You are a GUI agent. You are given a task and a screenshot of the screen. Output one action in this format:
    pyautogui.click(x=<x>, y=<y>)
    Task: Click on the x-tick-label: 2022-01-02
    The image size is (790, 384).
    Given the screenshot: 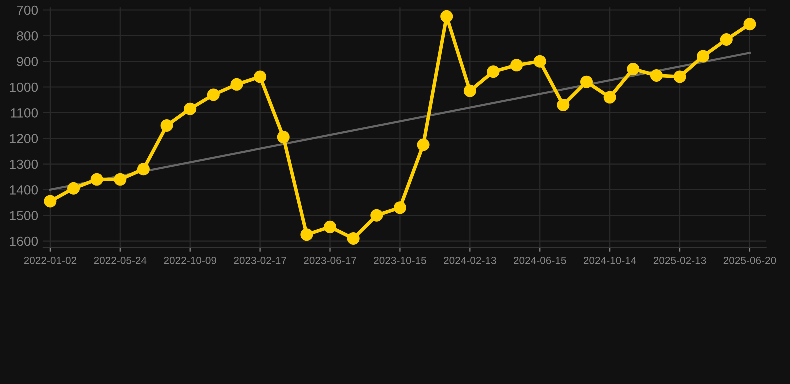 What is the action you would take?
    pyautogui.click(x=50, y=260)
    